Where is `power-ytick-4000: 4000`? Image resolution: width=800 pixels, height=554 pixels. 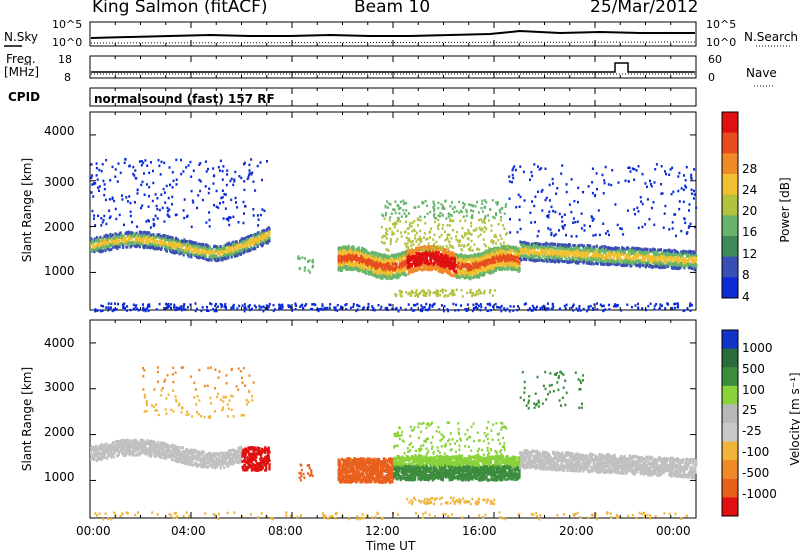 power-ytick-4000: 4000 is located at coordinates (59, 131).